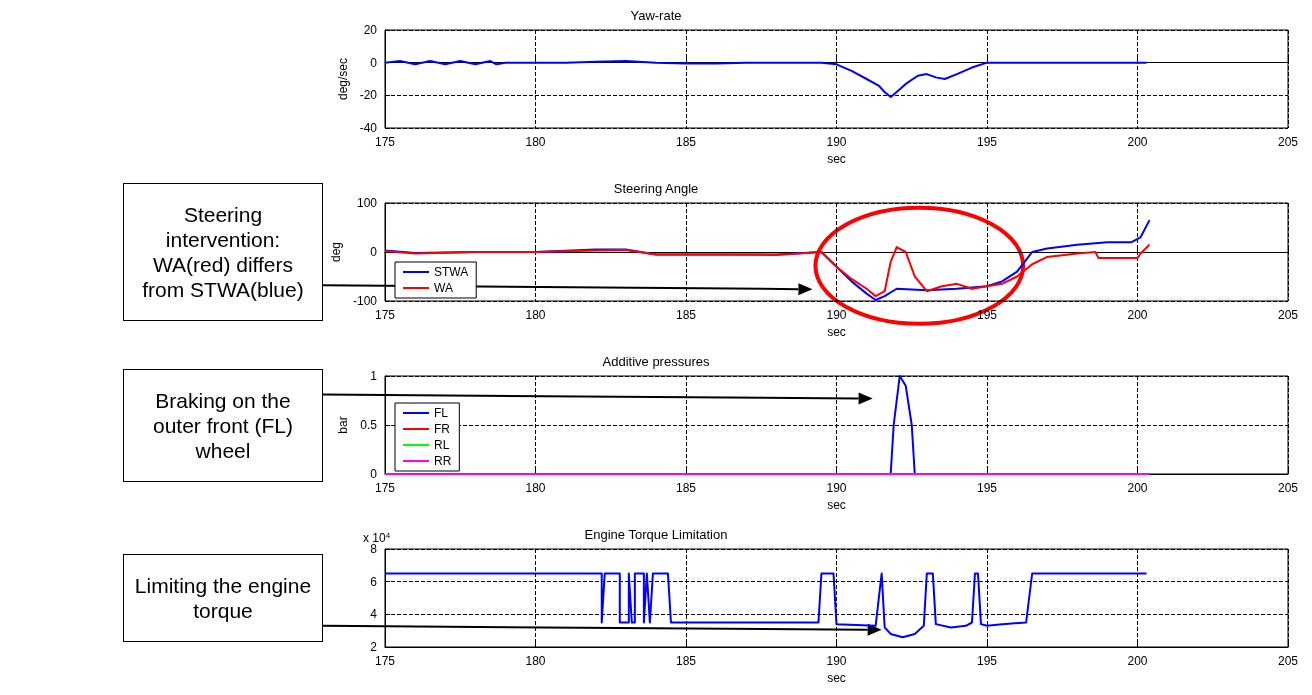 This screenshot has height=695, width=1312. Describe the element at coordinates (441, 413) in the screenshot. I see `legend-label: FL` at that location.